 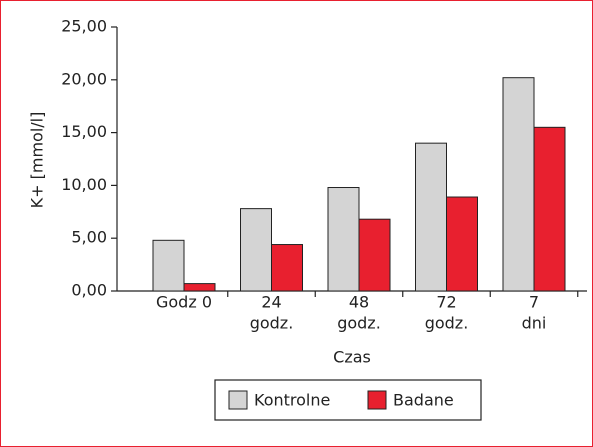 I want to click on legend-box, so click(x=348, y=400).